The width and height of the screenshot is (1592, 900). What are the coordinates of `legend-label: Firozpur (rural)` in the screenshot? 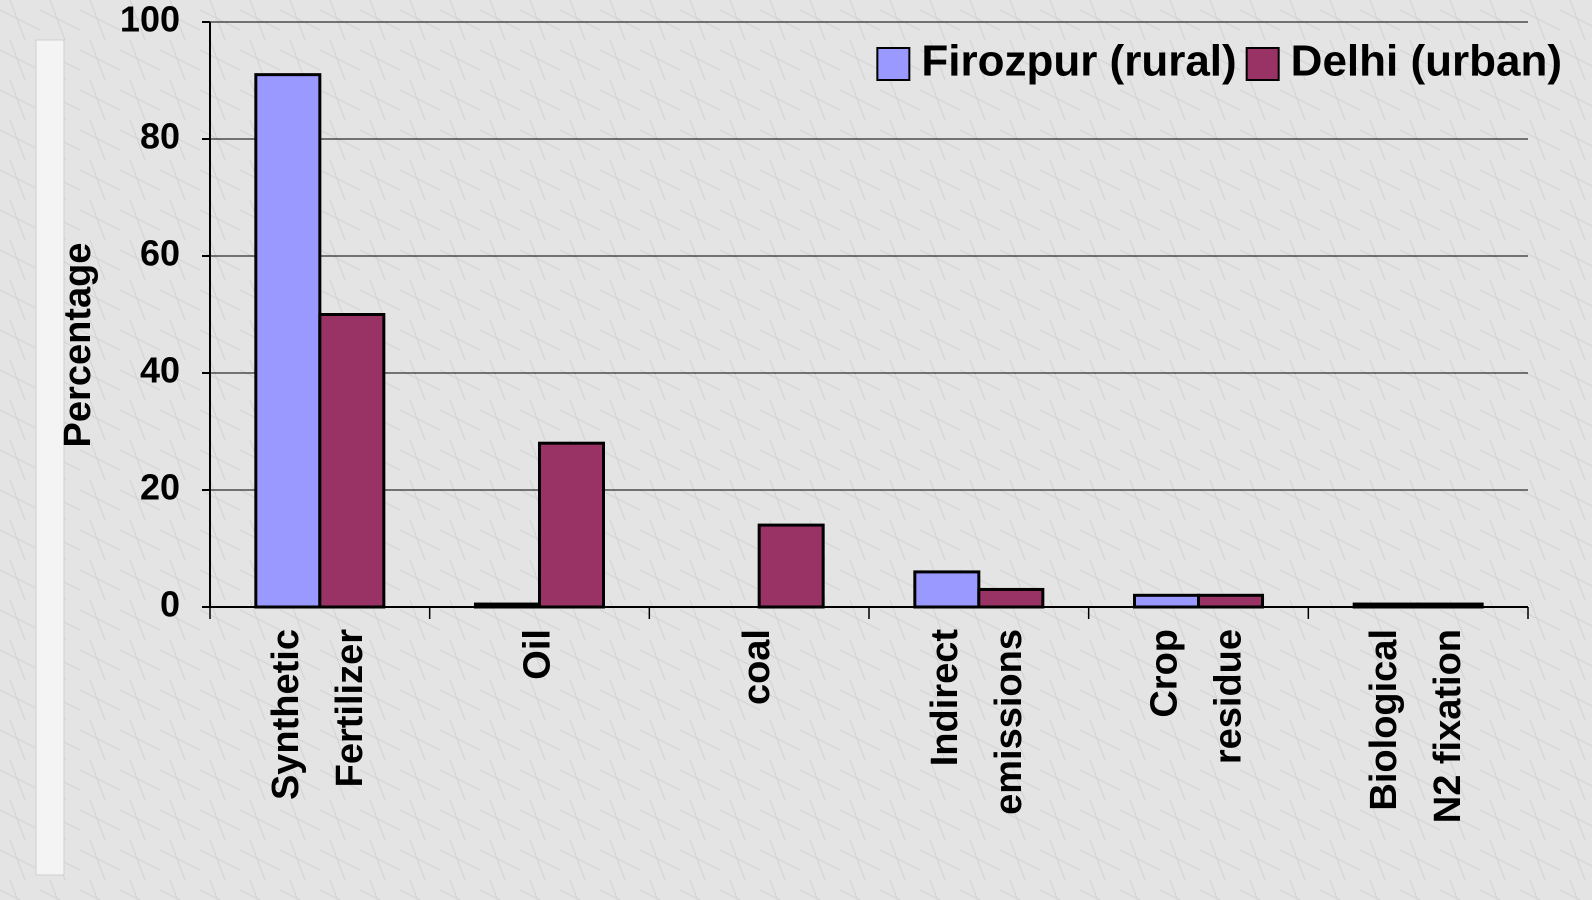 It's located at (1078, 61).